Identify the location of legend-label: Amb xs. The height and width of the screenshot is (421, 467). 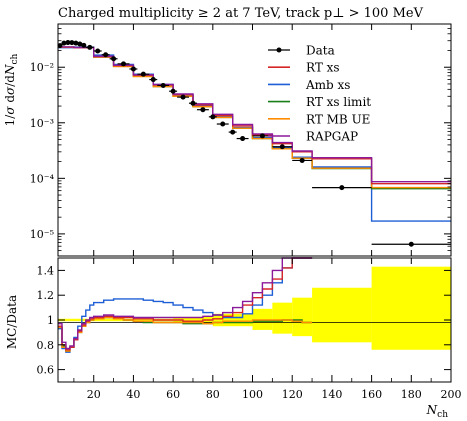
(327, 85).